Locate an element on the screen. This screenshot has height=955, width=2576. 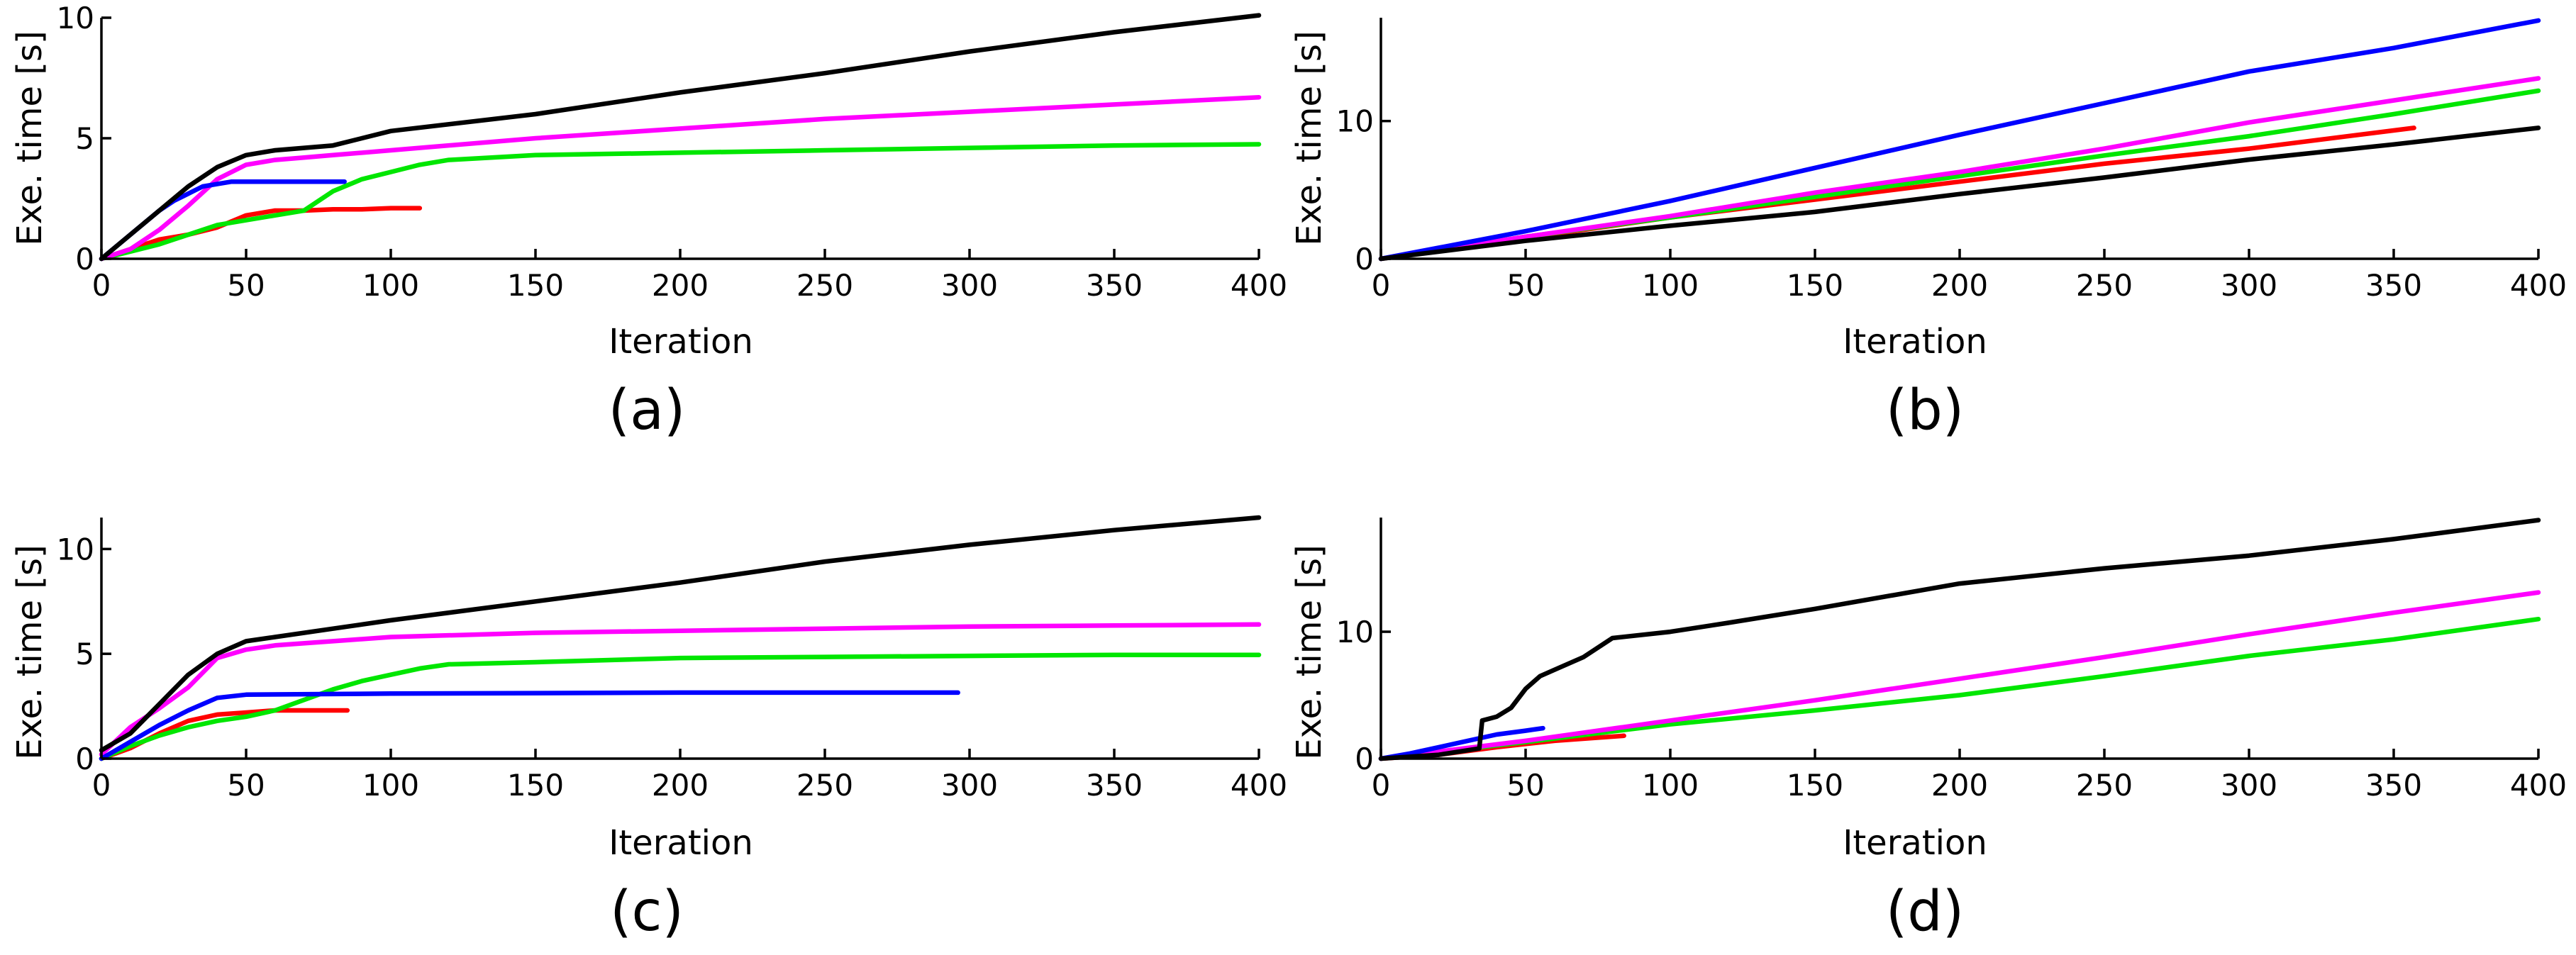
panel-b-plot: 0 50 100 150 200 250 300 350 400 0 10 is located at coordinates (1951, 160).